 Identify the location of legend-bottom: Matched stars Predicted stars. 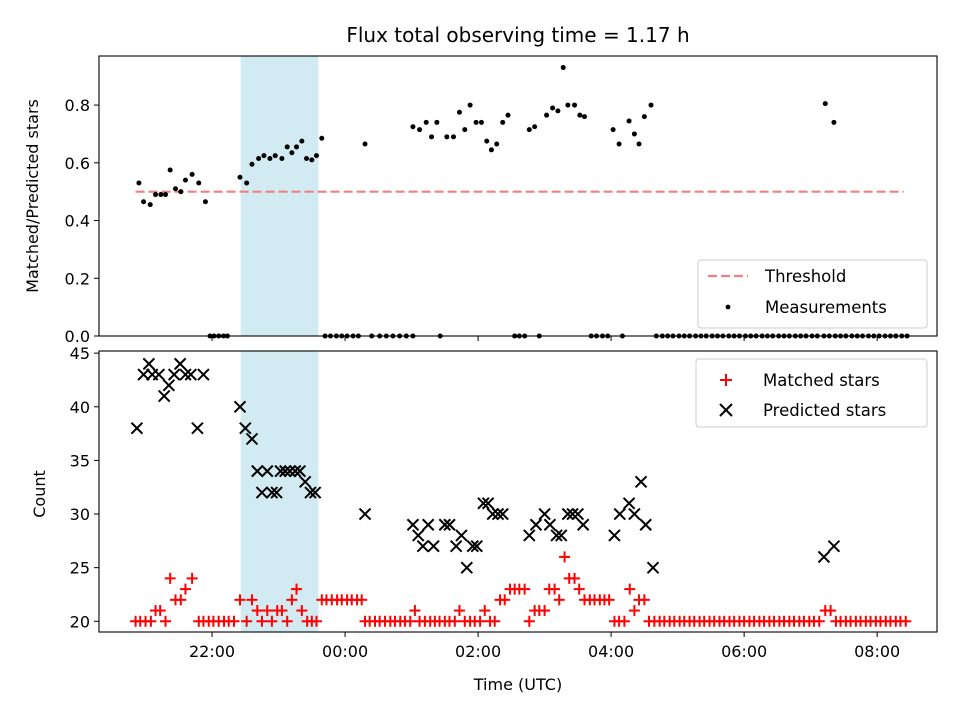
(811, 393).